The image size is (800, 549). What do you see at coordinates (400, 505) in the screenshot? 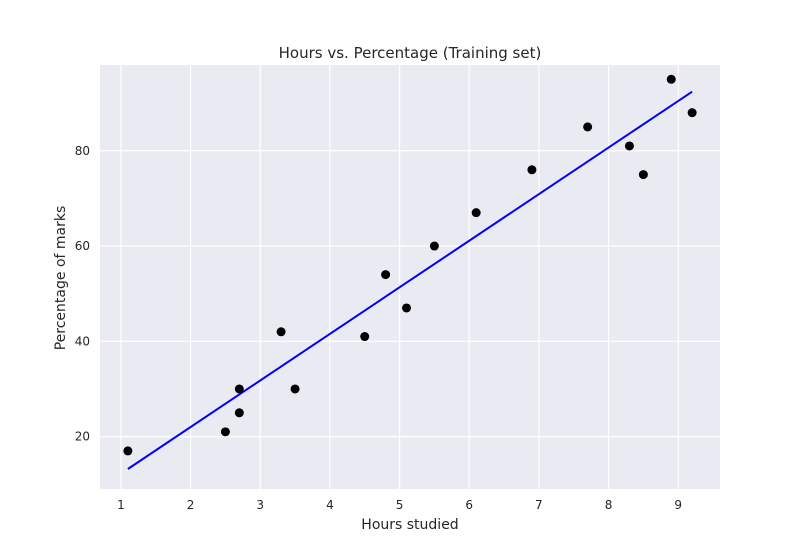
I see `x-tick-label: 5` at bounding box center [400, 505].